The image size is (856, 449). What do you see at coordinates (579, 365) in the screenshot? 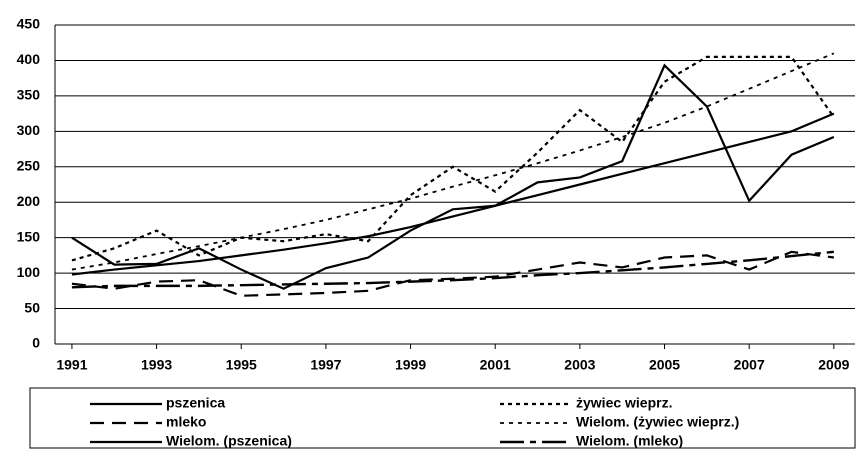
I see `x-tick-label: 2003` at bounding box center [579, 365].